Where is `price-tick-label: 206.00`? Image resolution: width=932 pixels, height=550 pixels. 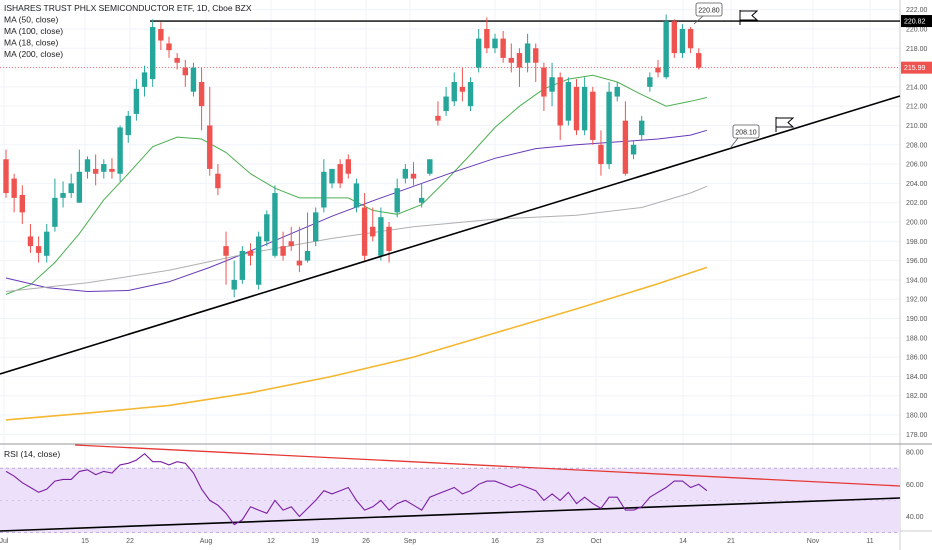 price-tick-label: 206.00 is located at coordinates (917, 165).